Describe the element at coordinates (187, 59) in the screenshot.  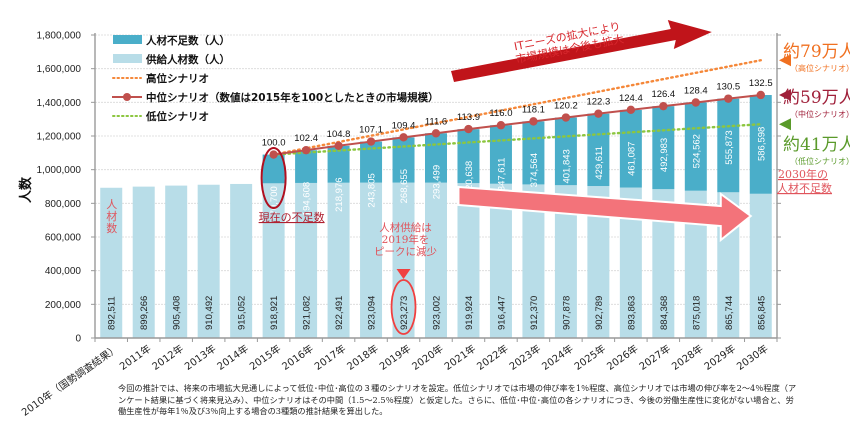
I see `legend-label: 供給人材数（人）` at that location.